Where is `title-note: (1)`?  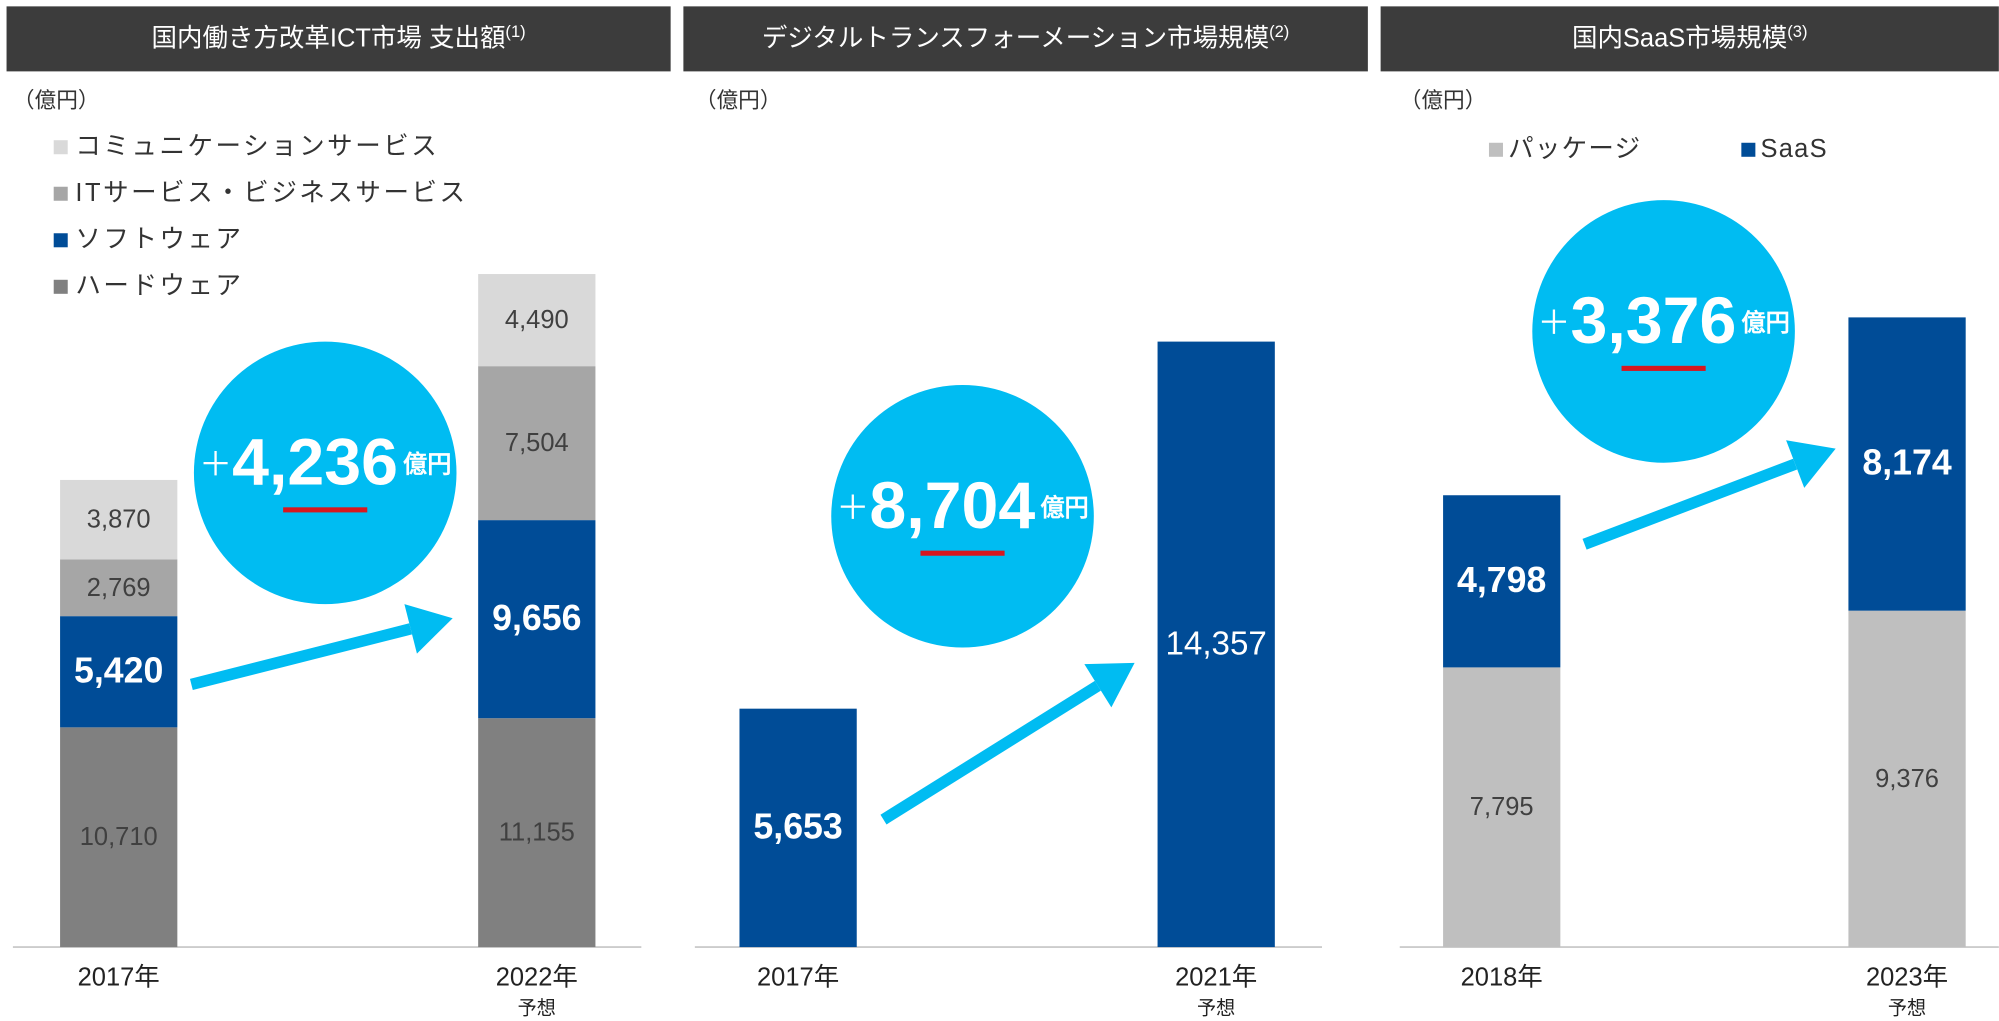 title-note: (1) is located at coordinates (515, 32).